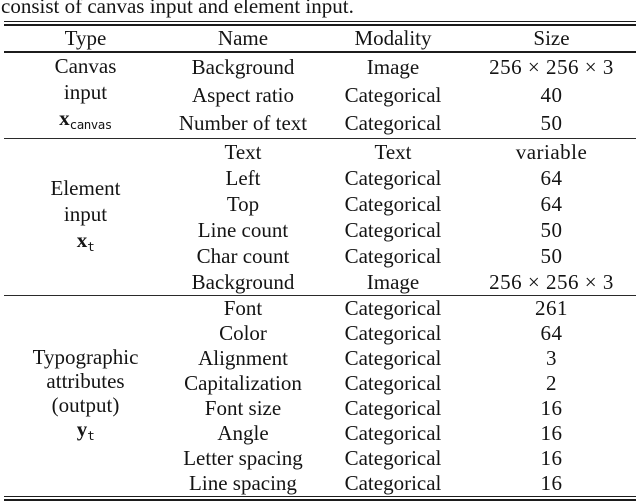  What do you see at coordinates (320, 95) in the screenshot?
I see `table-row: Aspect ratio Categorical 40` at bounding box center [320, 95].